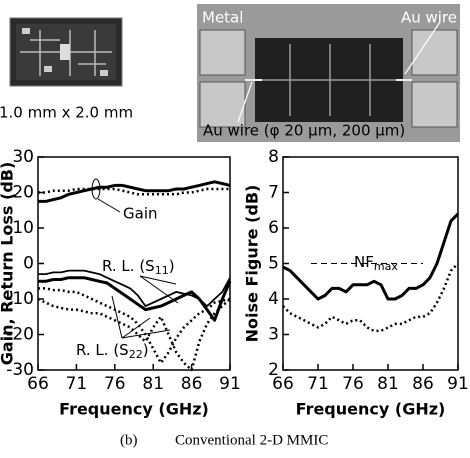 Image resolution: width=470 pixels, height=458 pixels. I want to click on gain-annotation: Gain, so click(140, 214).